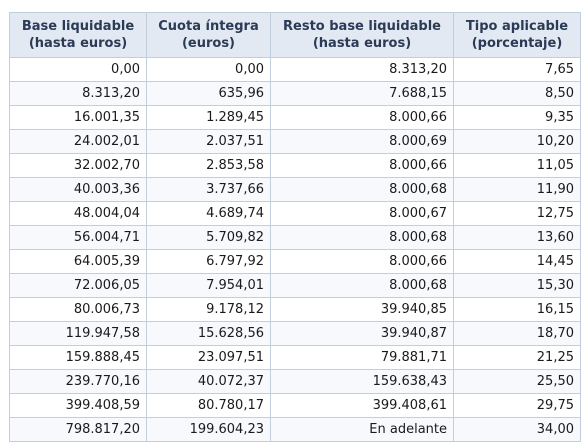  I want to click on cell-tipo-aplicable: 34,00, so click(517, 429).